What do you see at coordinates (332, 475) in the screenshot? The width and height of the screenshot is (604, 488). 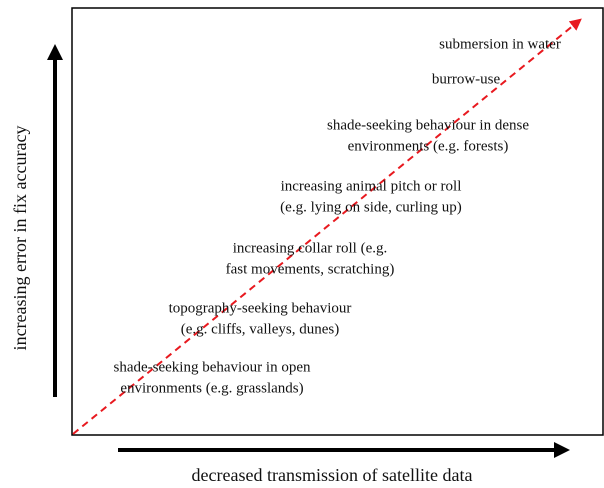 I see `x-axis-label: decreased transmission of satellite data` at bounding box center [332, 475].